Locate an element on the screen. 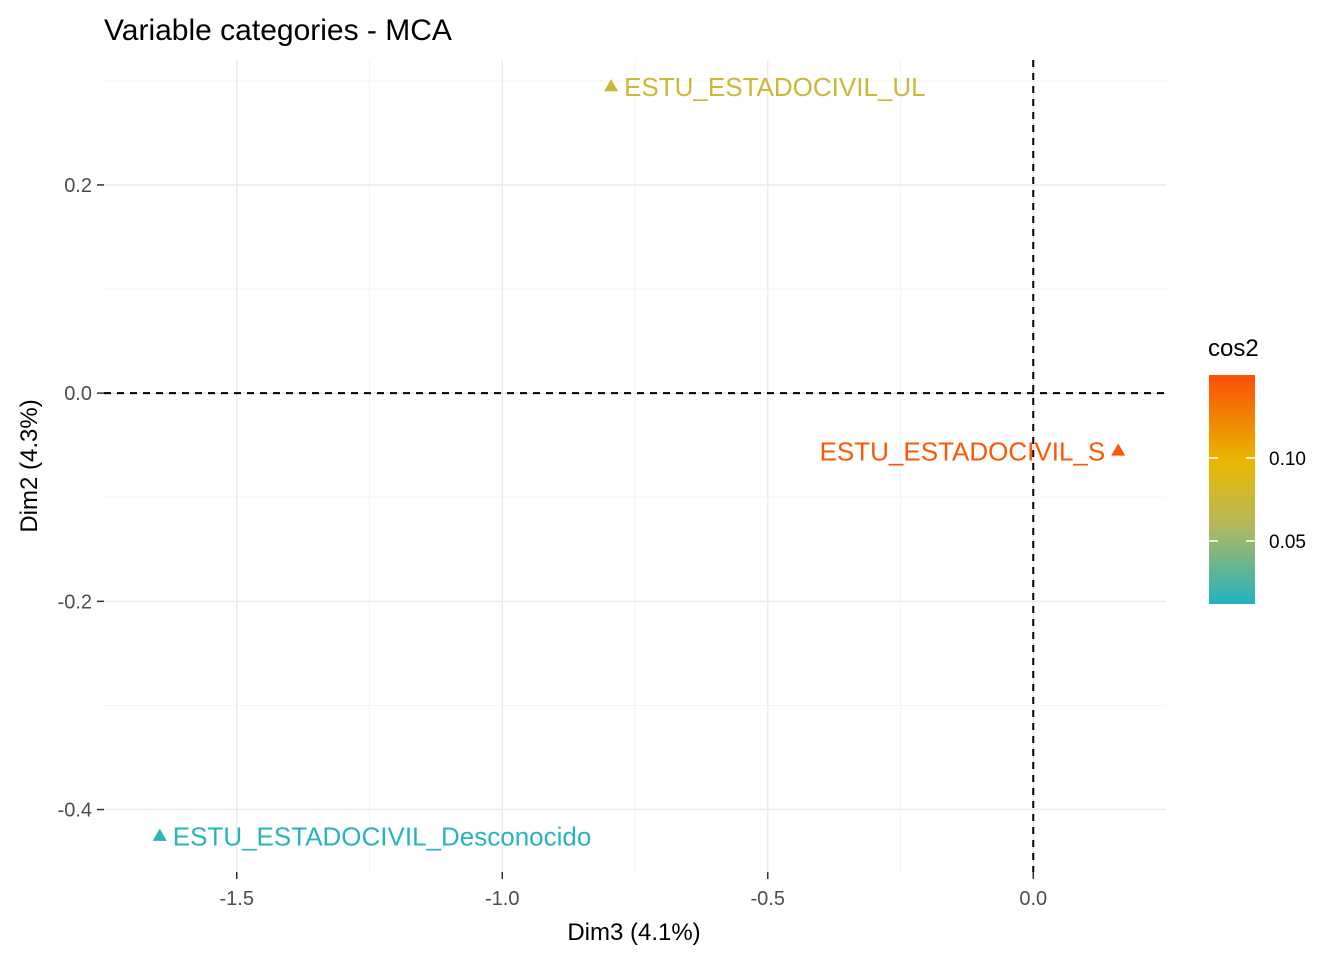  point-label: ESTU_ESTADOCIVIL_S is located at coordinates (963, 451).